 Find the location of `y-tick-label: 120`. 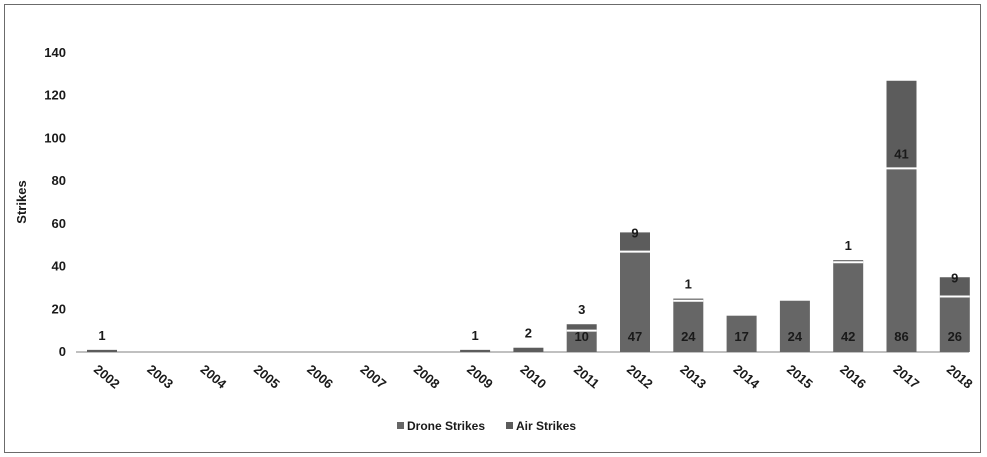

y-tick-label: 120 is located at coordinates (55, 95).